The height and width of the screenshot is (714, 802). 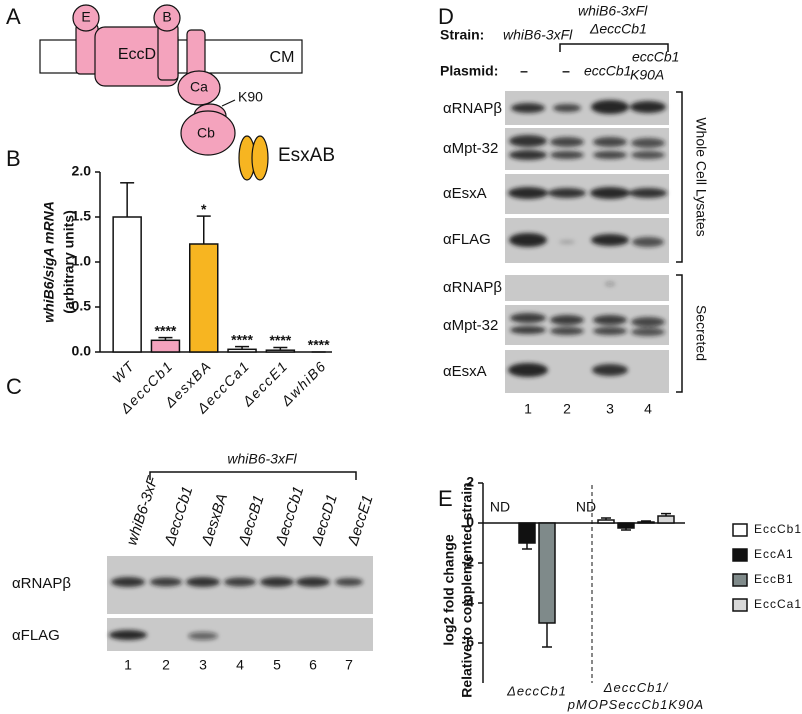 I want to click on plasmid: K90A, so click(x=647, y=75).